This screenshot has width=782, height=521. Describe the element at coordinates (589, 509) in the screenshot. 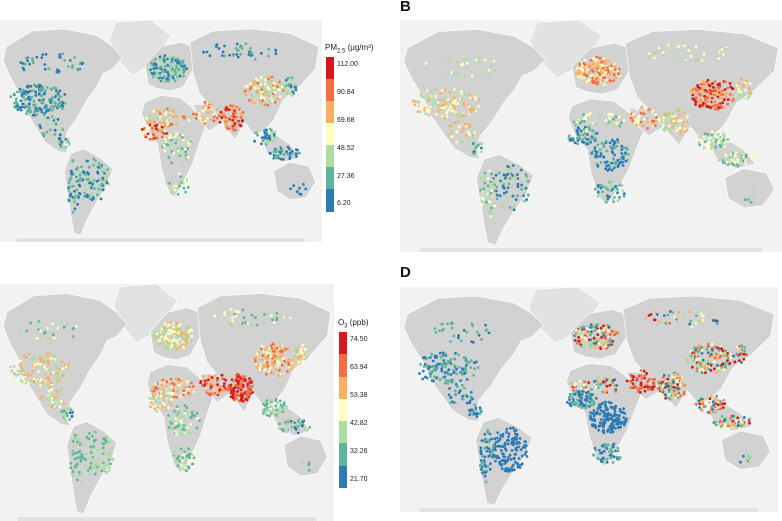

I see `landmass-antarctic` at that location.